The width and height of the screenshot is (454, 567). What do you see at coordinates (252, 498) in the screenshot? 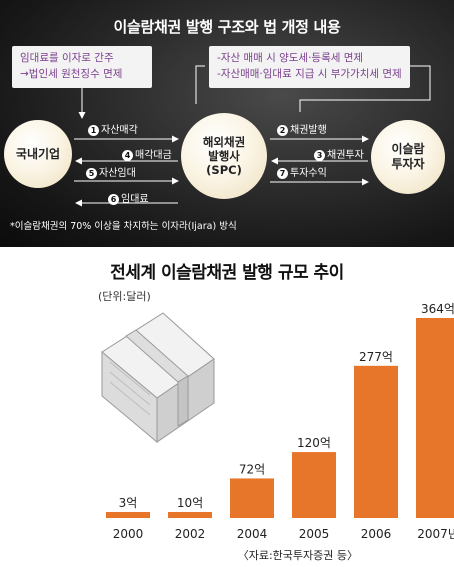
I see `bar-2004` at bounding box center [252, 498].